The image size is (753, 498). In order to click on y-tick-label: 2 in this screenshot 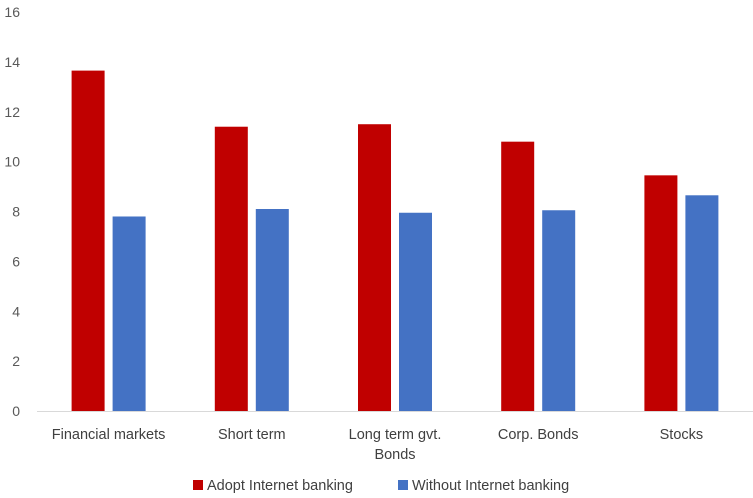, I will do `click(16, 361)`.